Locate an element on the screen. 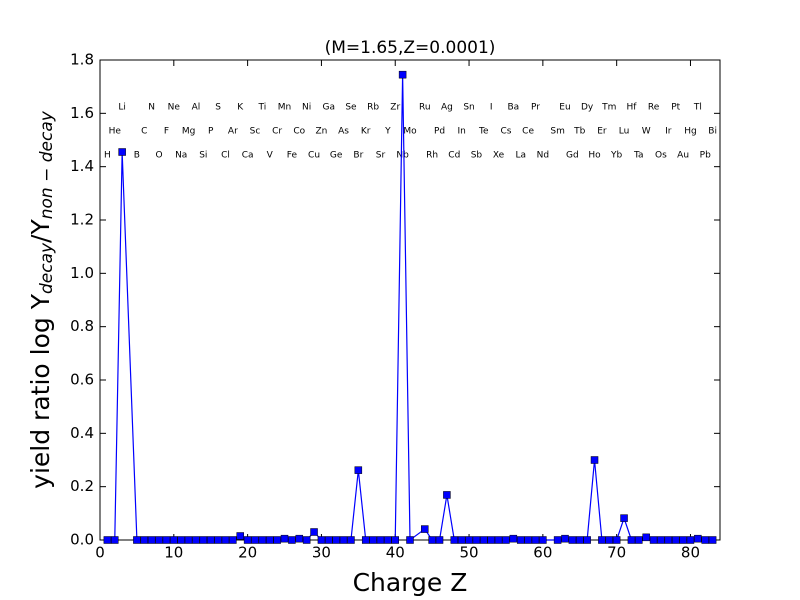 The image size is (800, 600). element-label: Ce is located at coordinates (528, 132).